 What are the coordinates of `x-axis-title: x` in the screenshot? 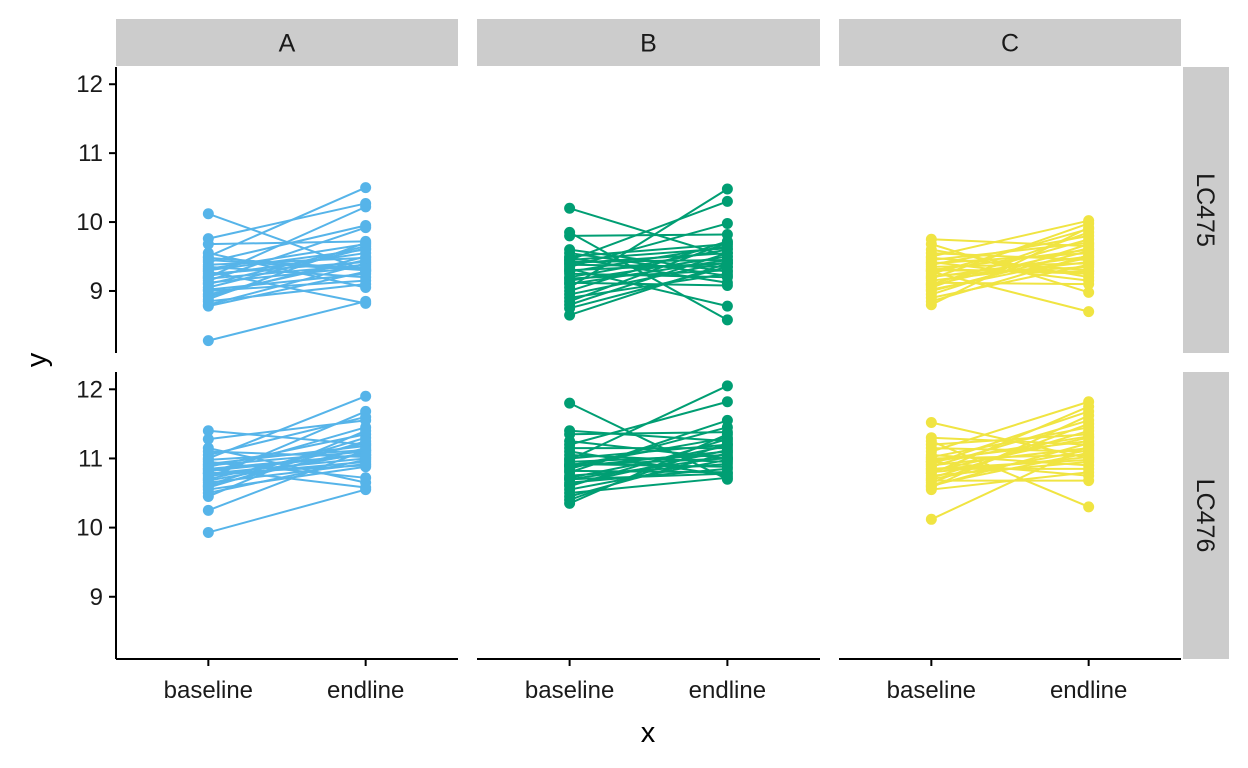 It's located at (648, 733).